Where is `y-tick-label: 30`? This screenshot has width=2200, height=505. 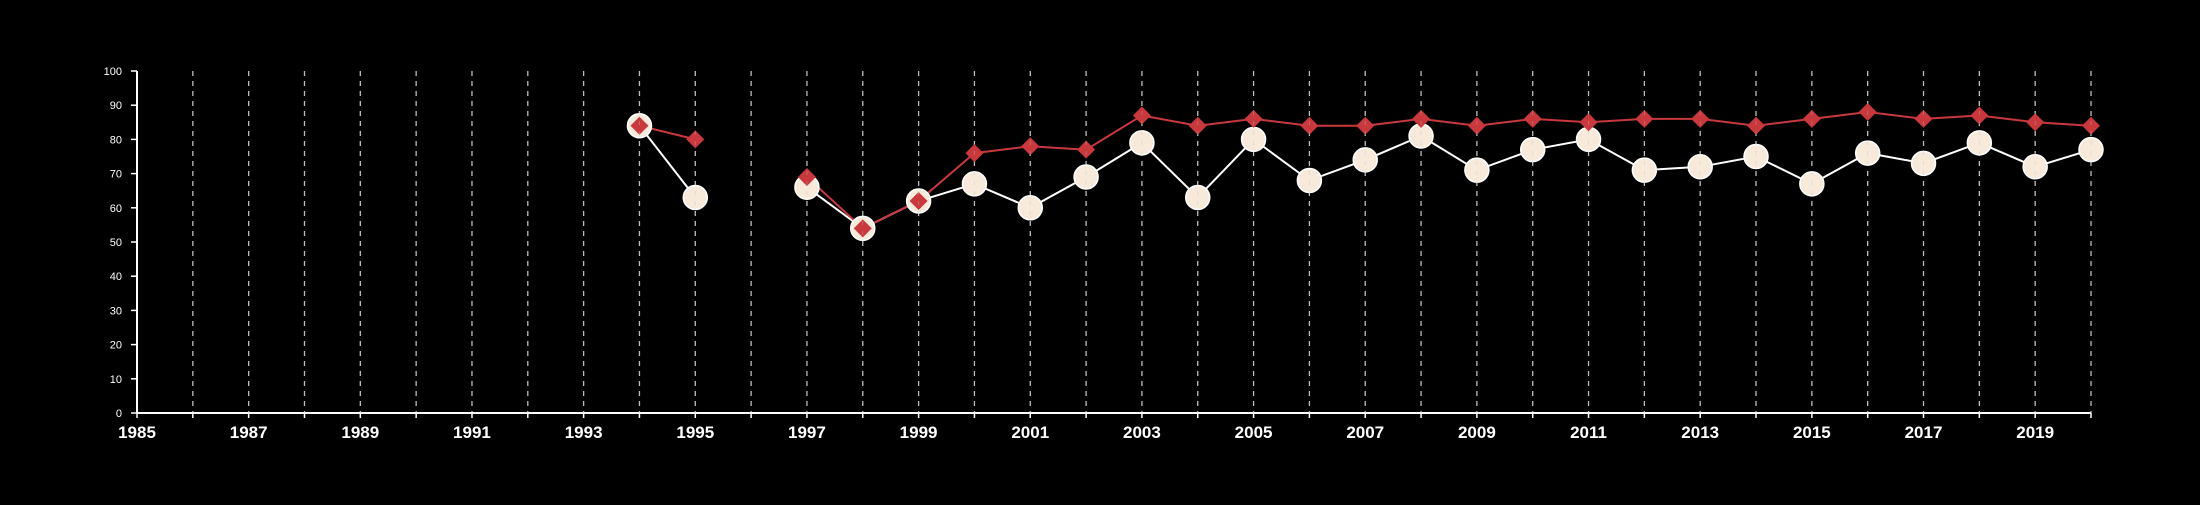
y-tick-label: 30 is located at coordinates (116, 311).